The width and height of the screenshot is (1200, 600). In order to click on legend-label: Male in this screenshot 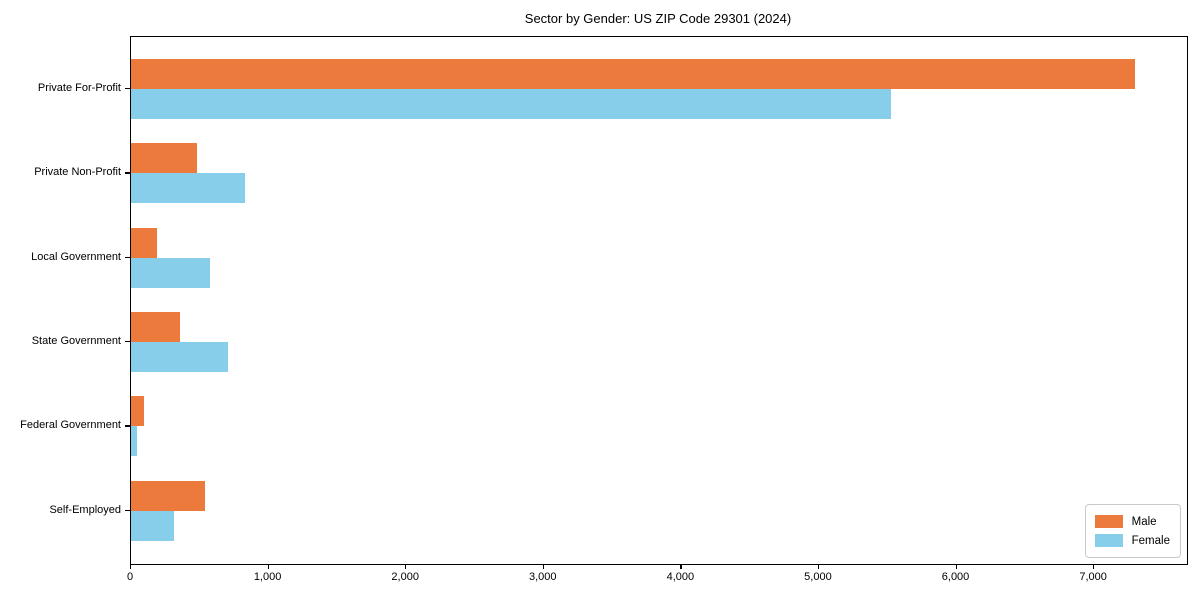, I will do `click(1144, 521)`.